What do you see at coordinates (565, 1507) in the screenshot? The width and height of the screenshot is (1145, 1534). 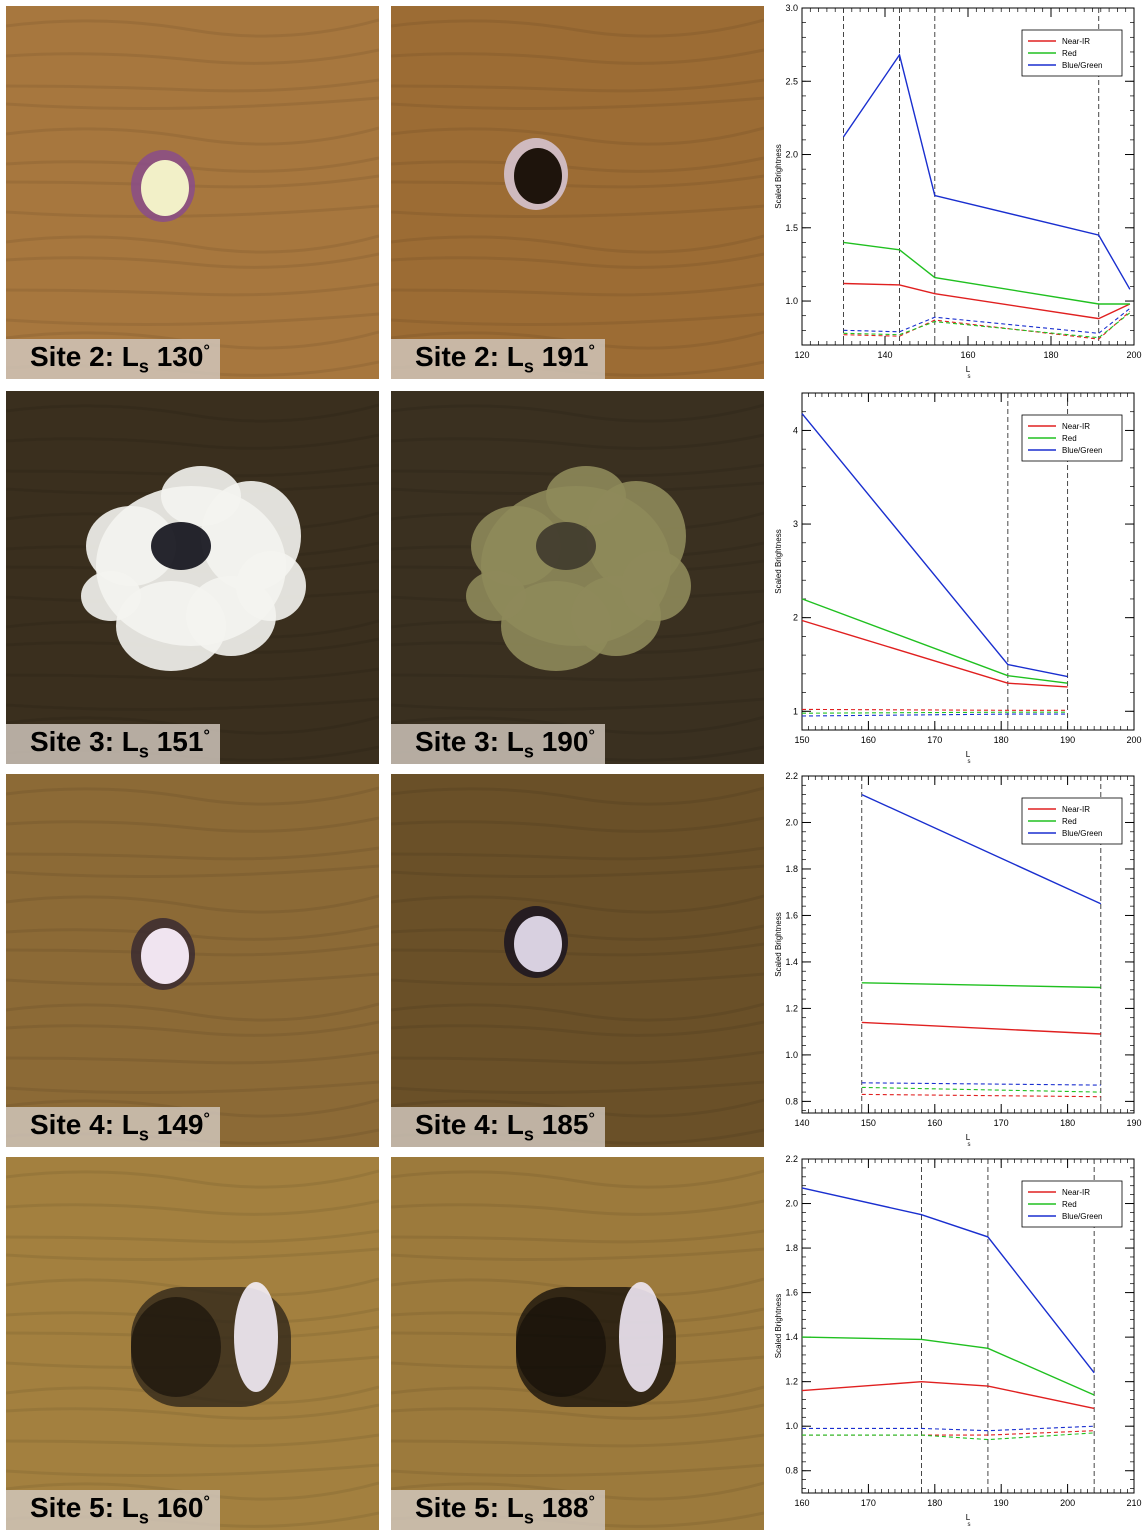 I see `caption-ls: 188` at bounding box center [565, 1507].